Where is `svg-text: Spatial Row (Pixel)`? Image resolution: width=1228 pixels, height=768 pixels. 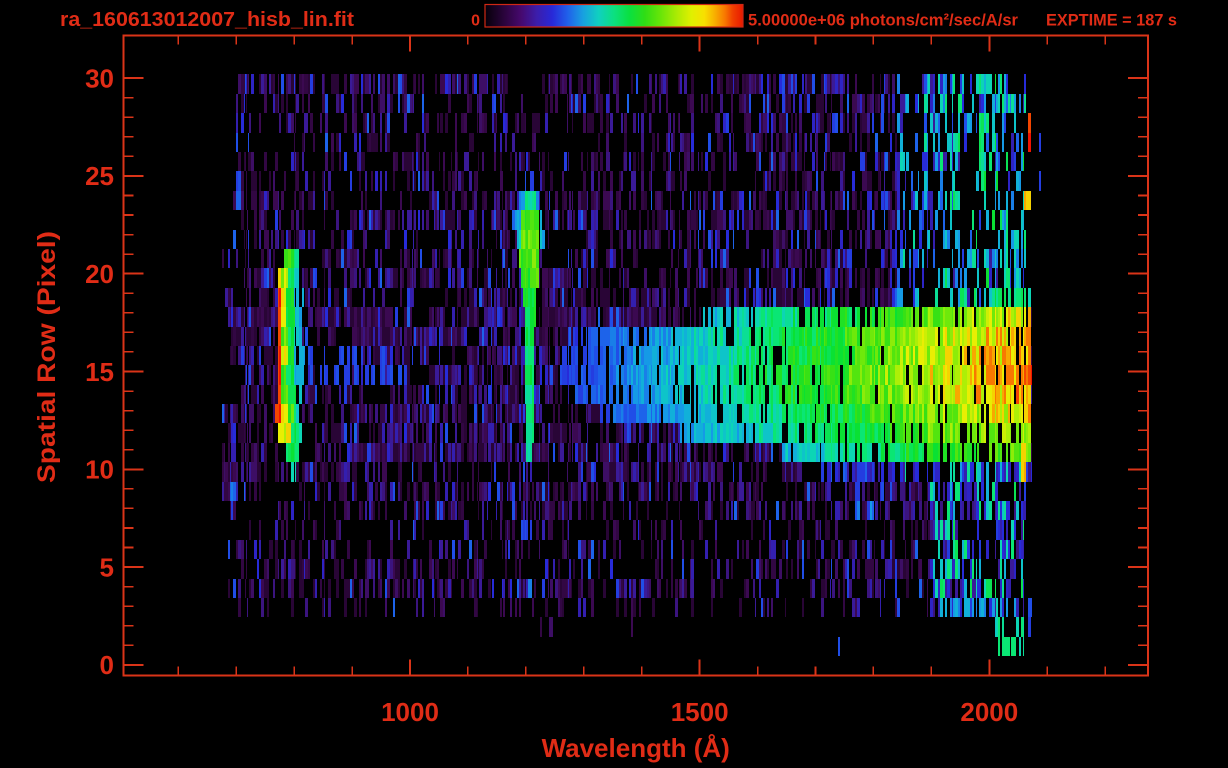
svg-text: Spatial Row (Pixel) is located at coordinates (47, 357).